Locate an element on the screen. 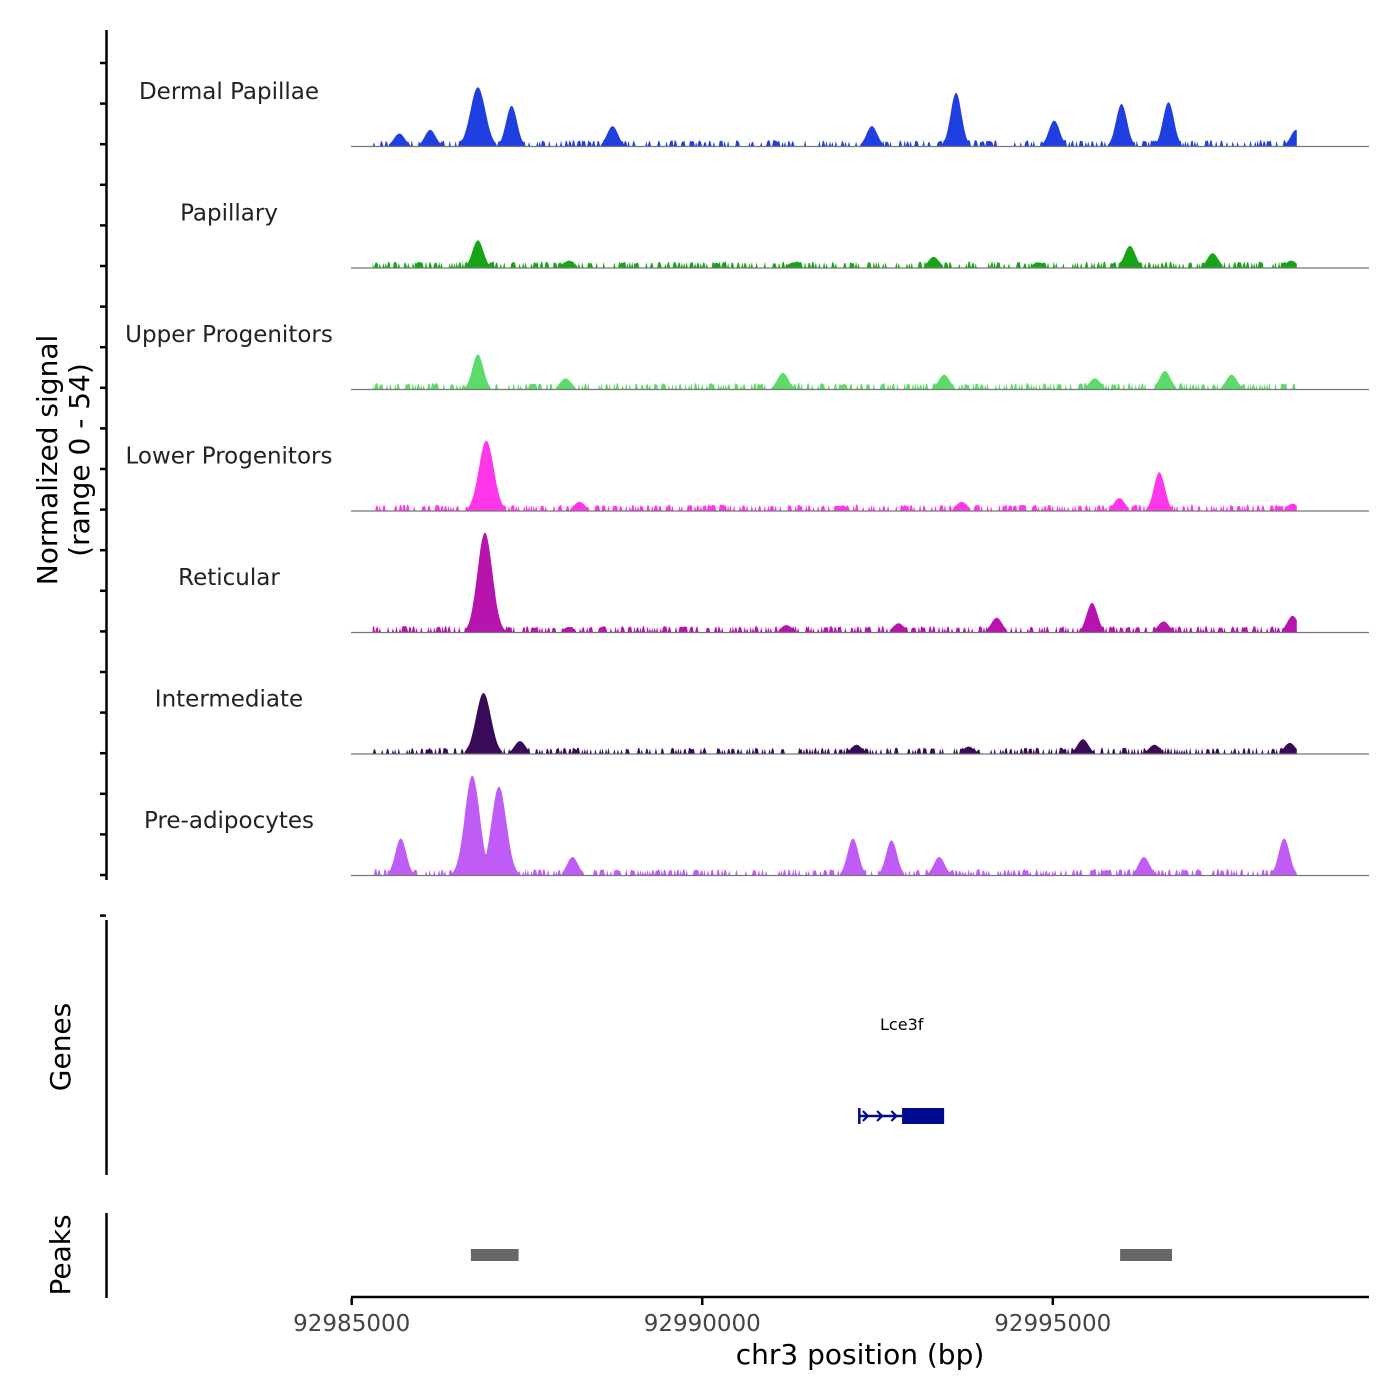  genes-track-label: Genes is located at coordinates (60, 1047).